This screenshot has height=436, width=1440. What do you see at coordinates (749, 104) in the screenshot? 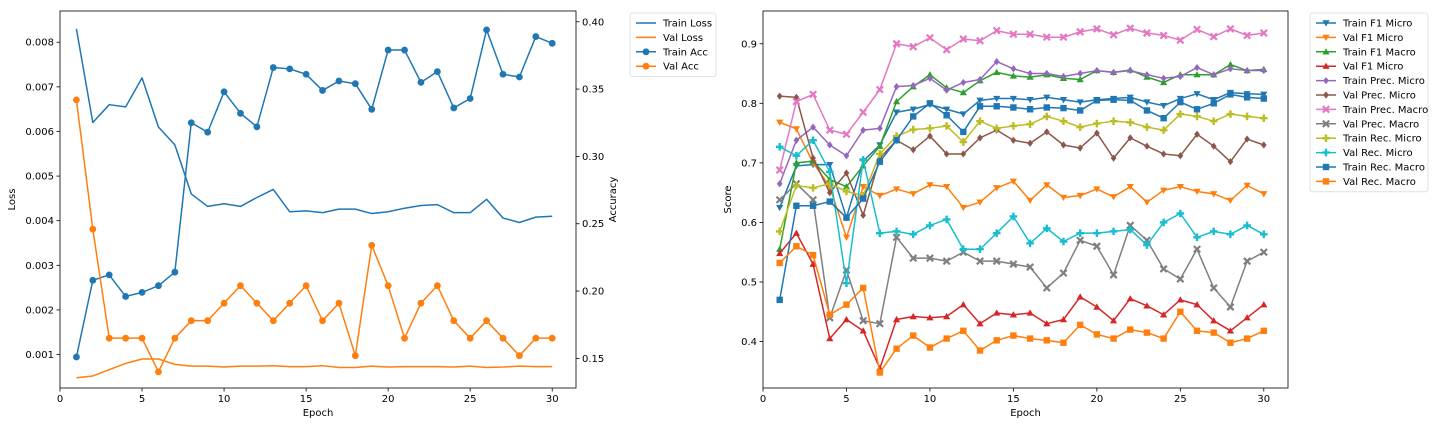
I see `y-tick-label: 0.8` at bounding box center [749, 104].